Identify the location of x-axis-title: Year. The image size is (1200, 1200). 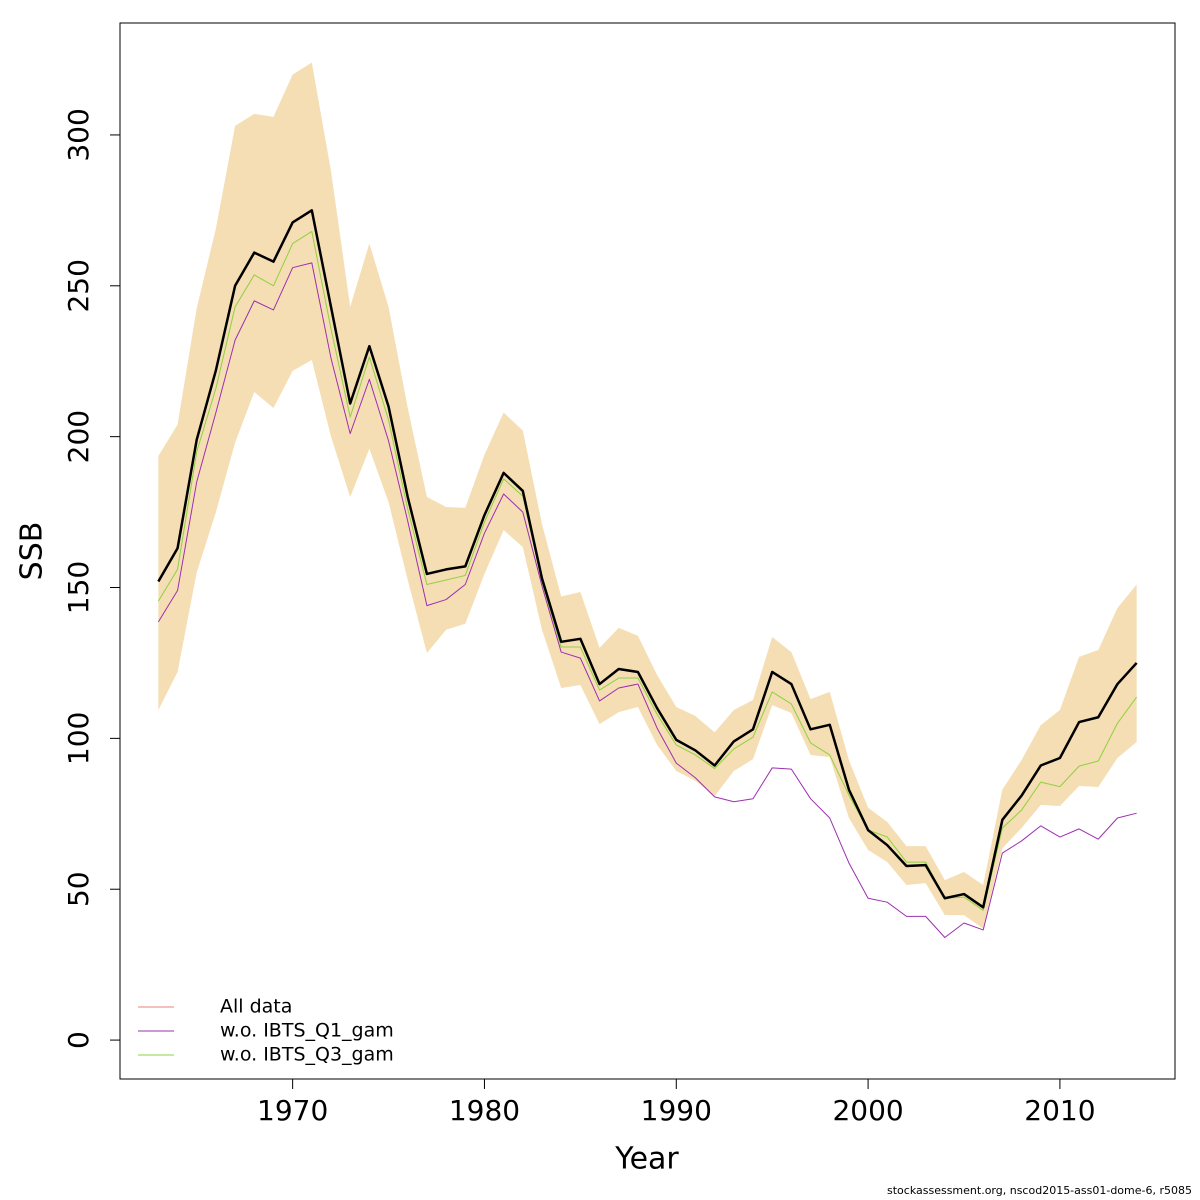
(646, 1159).